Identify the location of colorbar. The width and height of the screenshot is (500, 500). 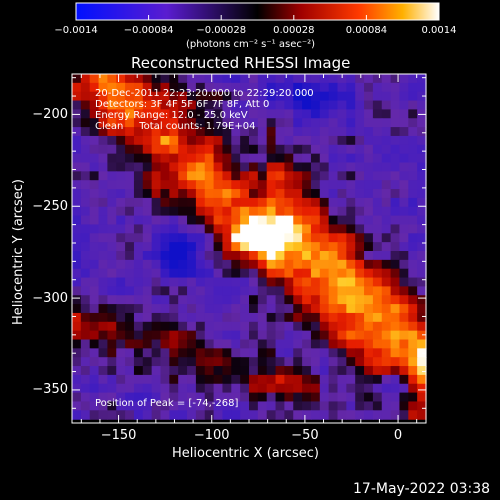
(257, 11).